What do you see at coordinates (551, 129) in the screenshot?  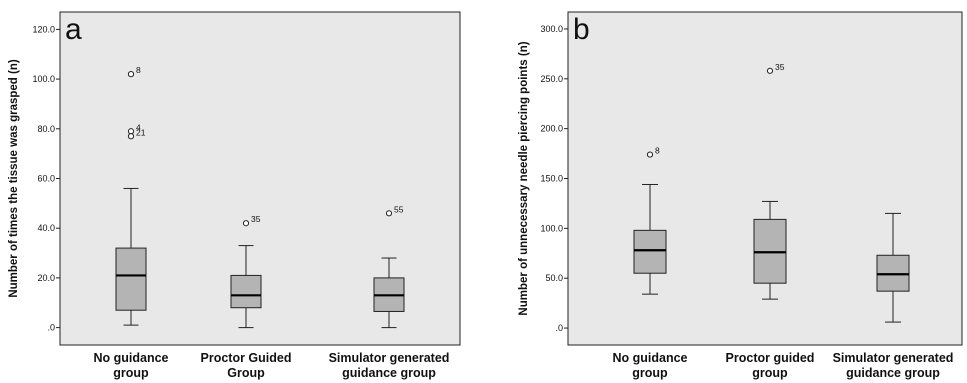 I see `y-tick-label: 200.0` at bounding box center [551, 129].